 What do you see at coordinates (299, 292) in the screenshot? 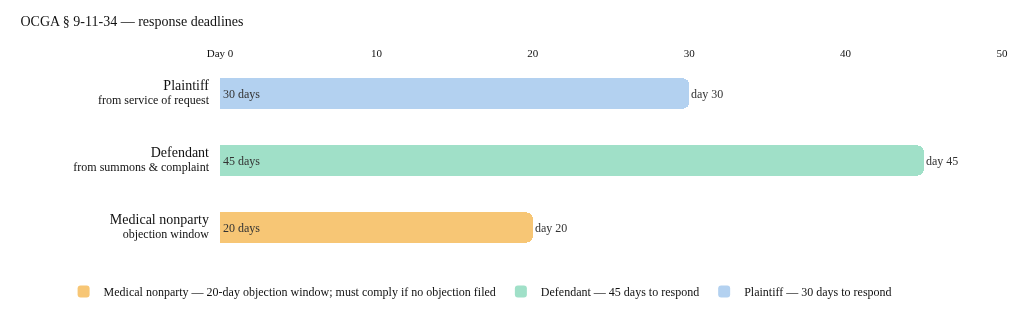
I see `legend-label: Medical nonparty — 20-day objection window; must comply if no objection filed` at bounding box center [299, 292].